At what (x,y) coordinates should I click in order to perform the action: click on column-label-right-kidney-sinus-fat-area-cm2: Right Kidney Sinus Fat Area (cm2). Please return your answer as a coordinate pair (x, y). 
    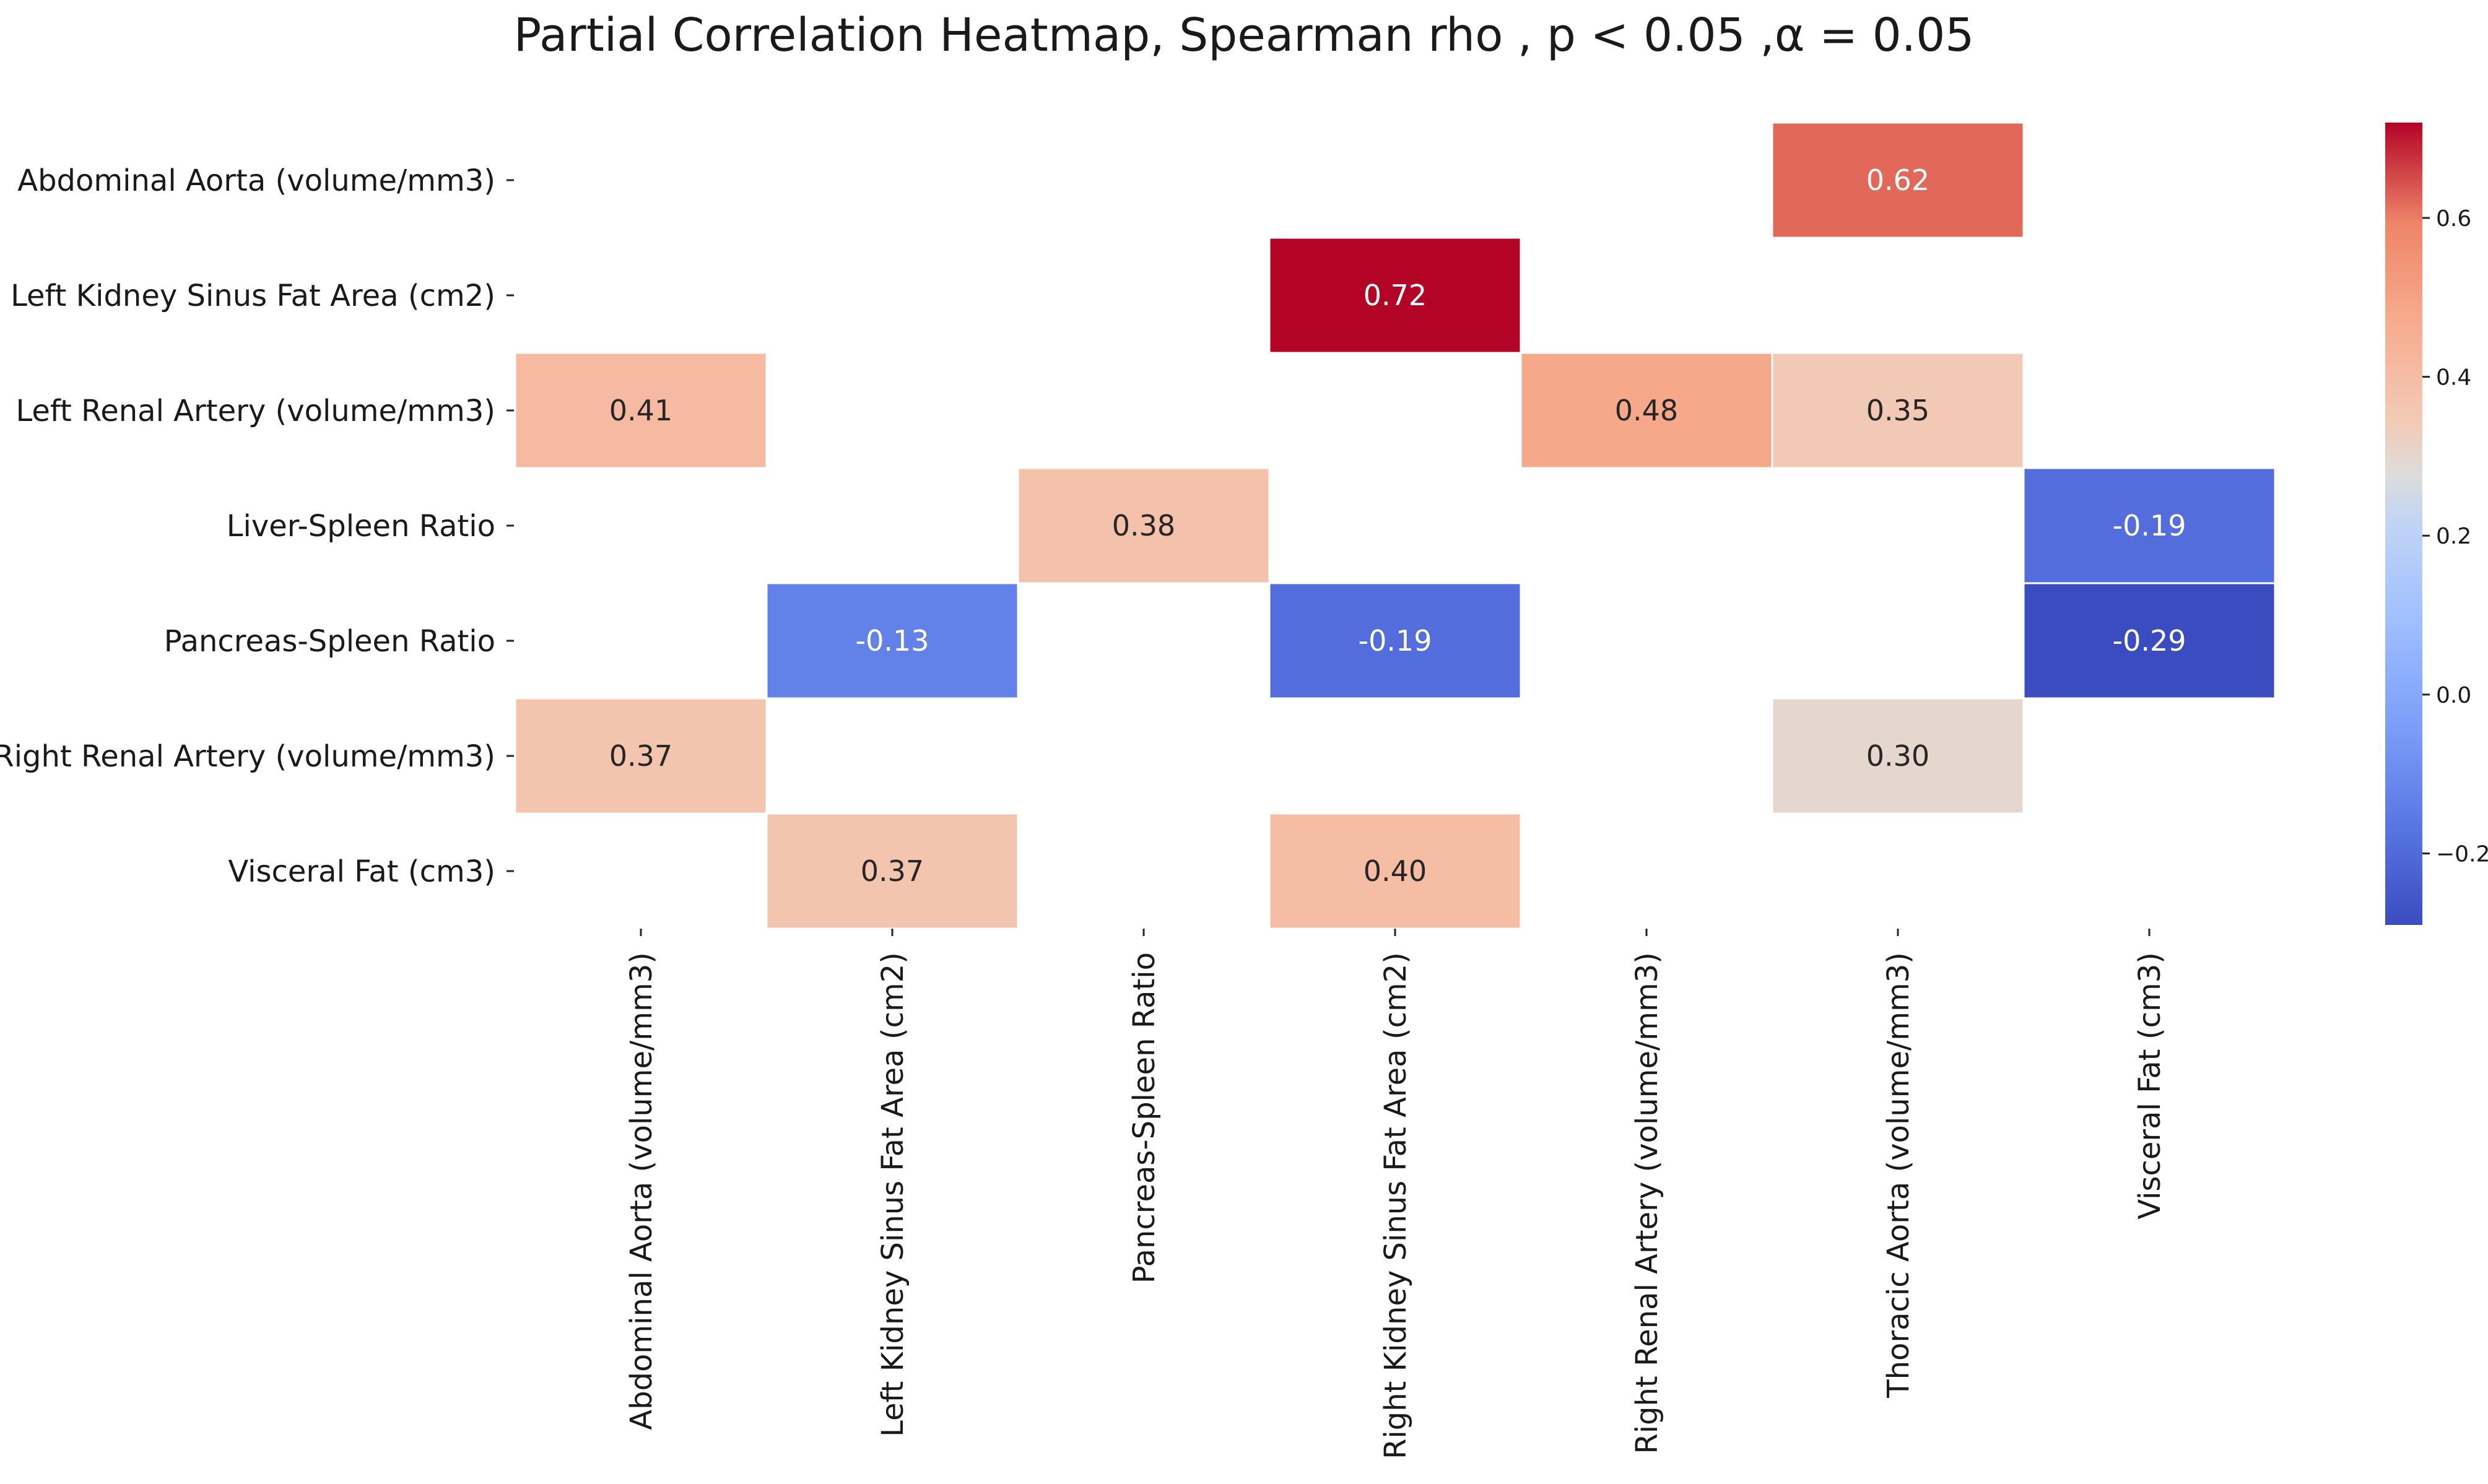
    Looking at the image, I should click on (1395, 1206).